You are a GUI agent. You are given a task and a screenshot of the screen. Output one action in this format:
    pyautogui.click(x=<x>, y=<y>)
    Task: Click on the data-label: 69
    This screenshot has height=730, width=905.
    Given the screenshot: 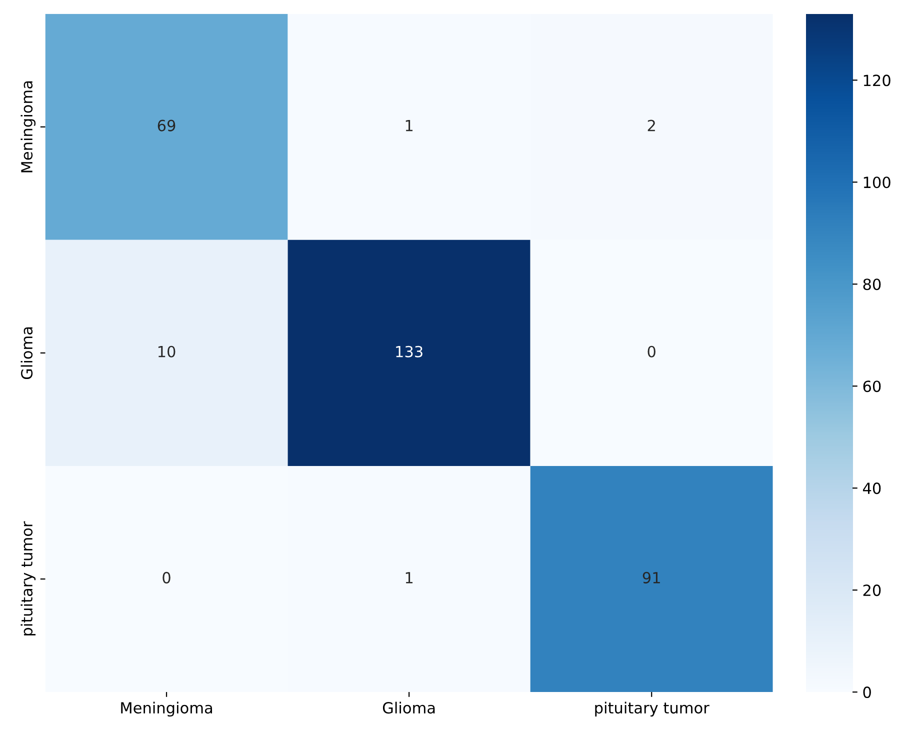 What is the action you would take?
    pyautogui.click(x=167, y=126)
    